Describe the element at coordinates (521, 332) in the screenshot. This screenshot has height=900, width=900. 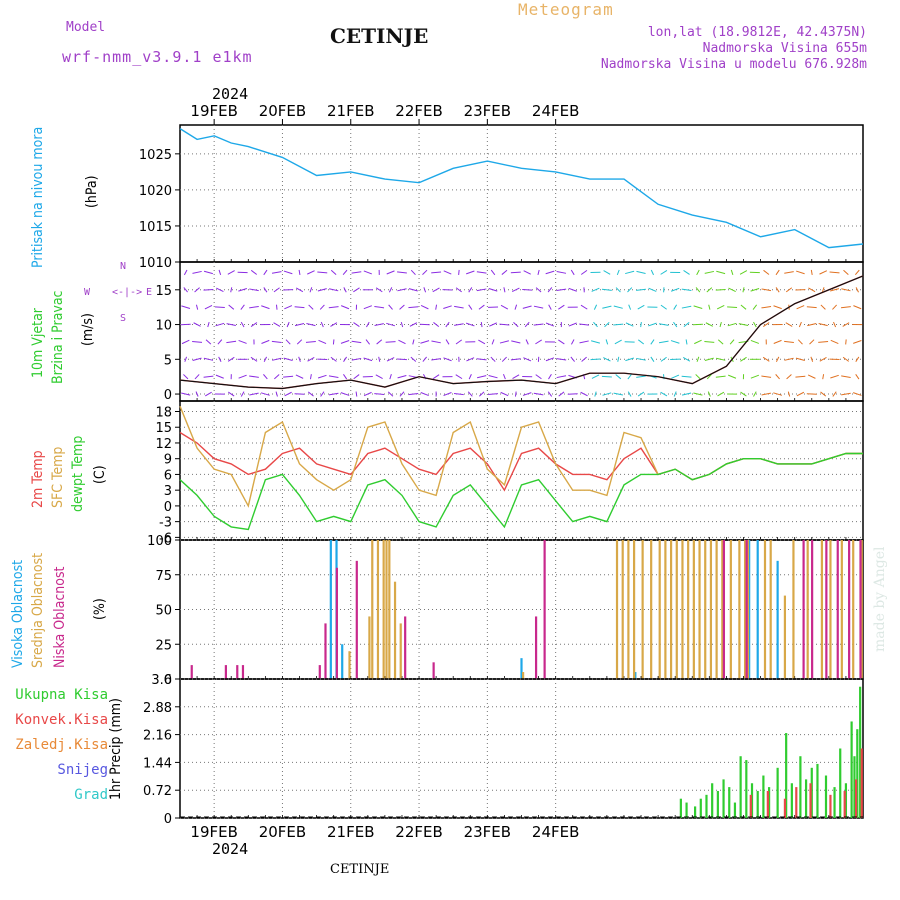
I see `wind-series-line` at that location.